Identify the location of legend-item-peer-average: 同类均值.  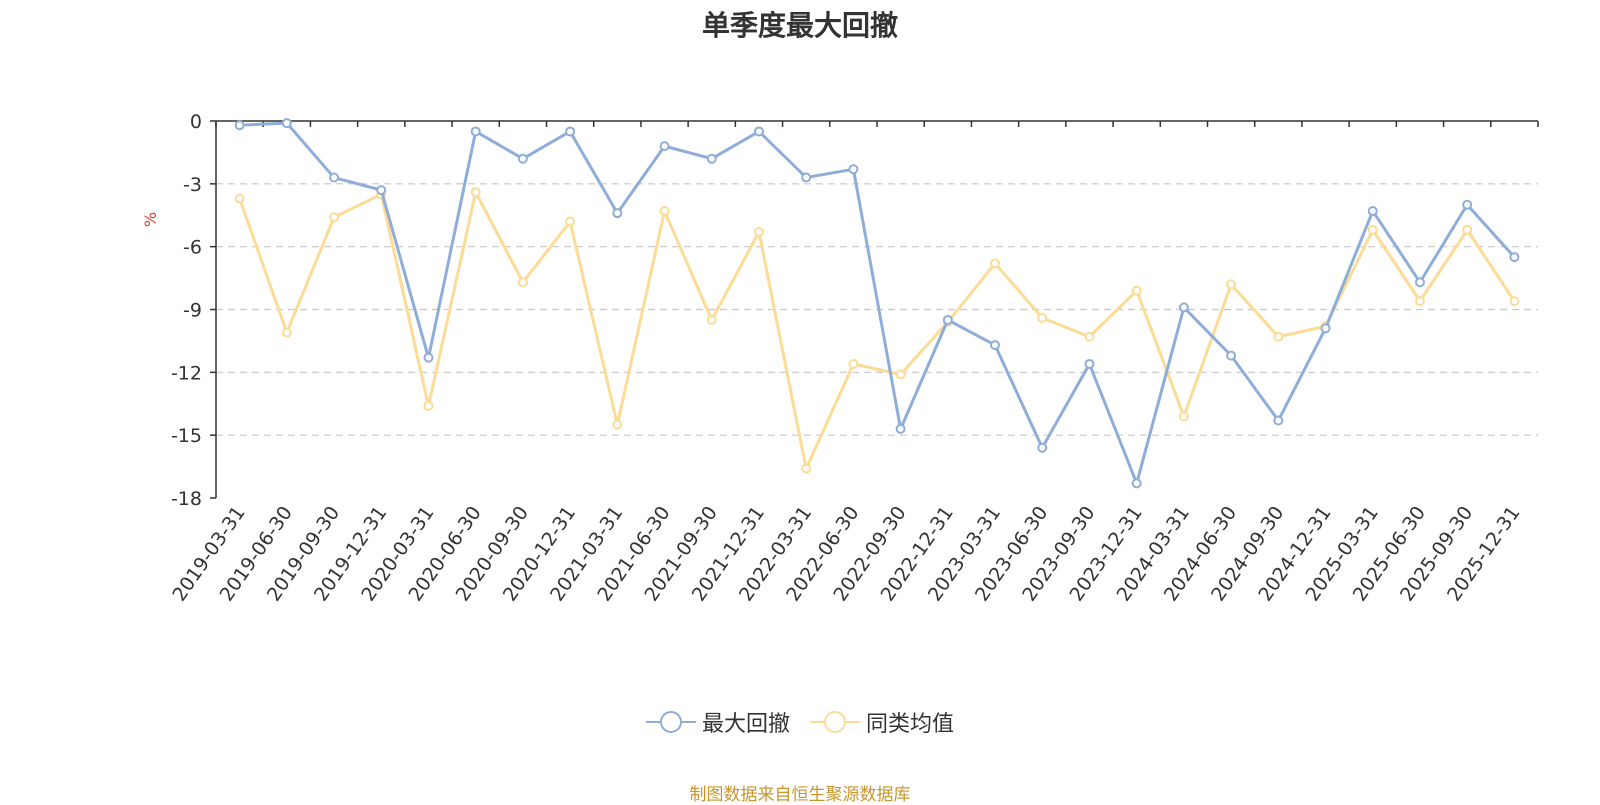
(882, 722).